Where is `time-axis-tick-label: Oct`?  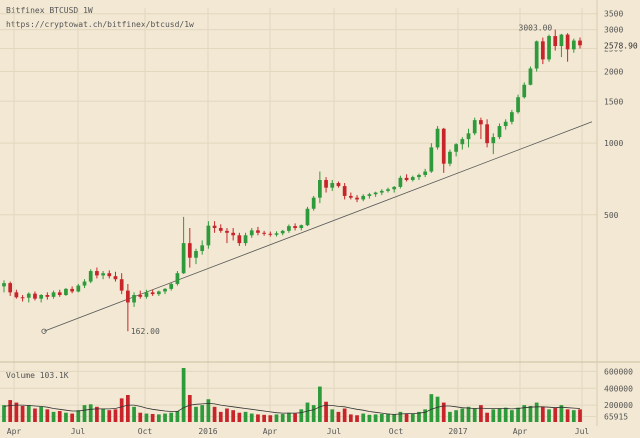
time-axis-tick-label: Oct is located at coordinates (396, 431).